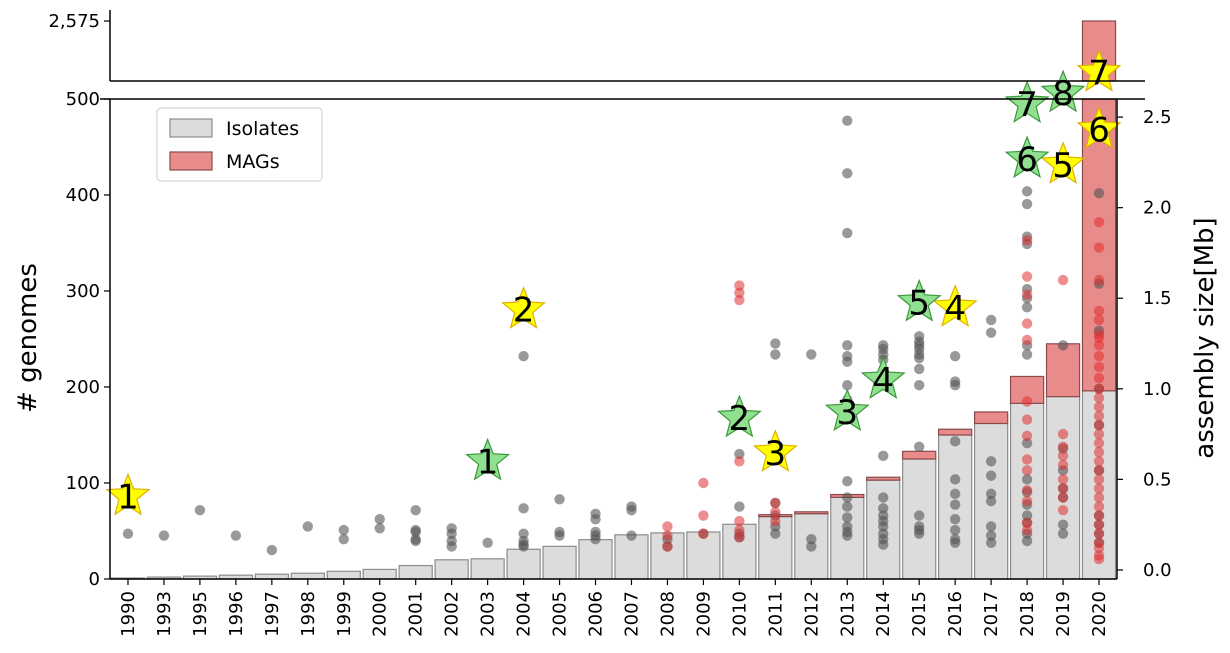 The height and width of the screenshot is (653, 1230). Describe the element at coordinates (236, 614) in the screenshot. I see `x-tick-label: 1996` at that location.